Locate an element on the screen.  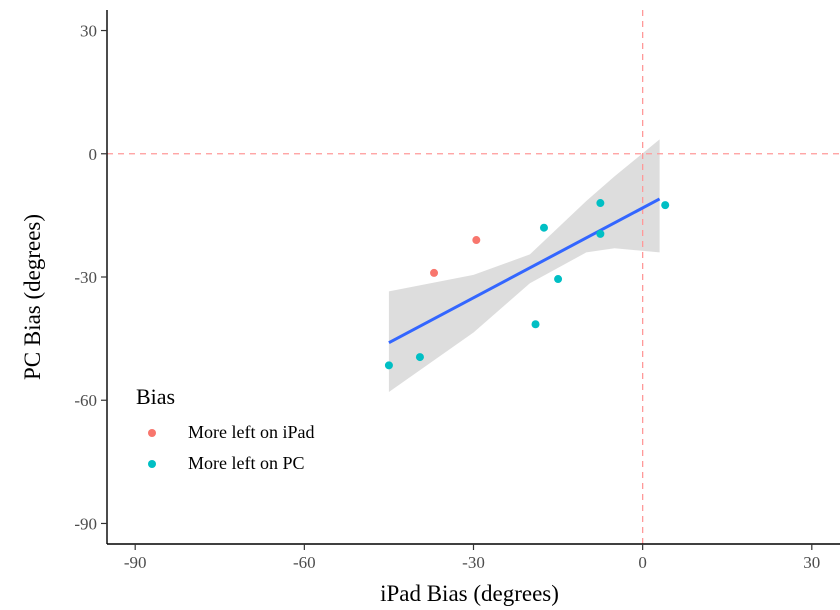
y-tick-label: 30 is located at coordinates (88, 31).